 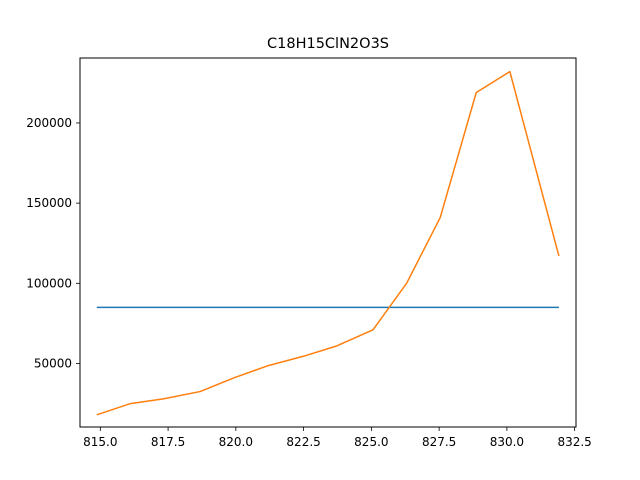 I want to click on x-tick-label: 815.0, so click(x=100, y=442).